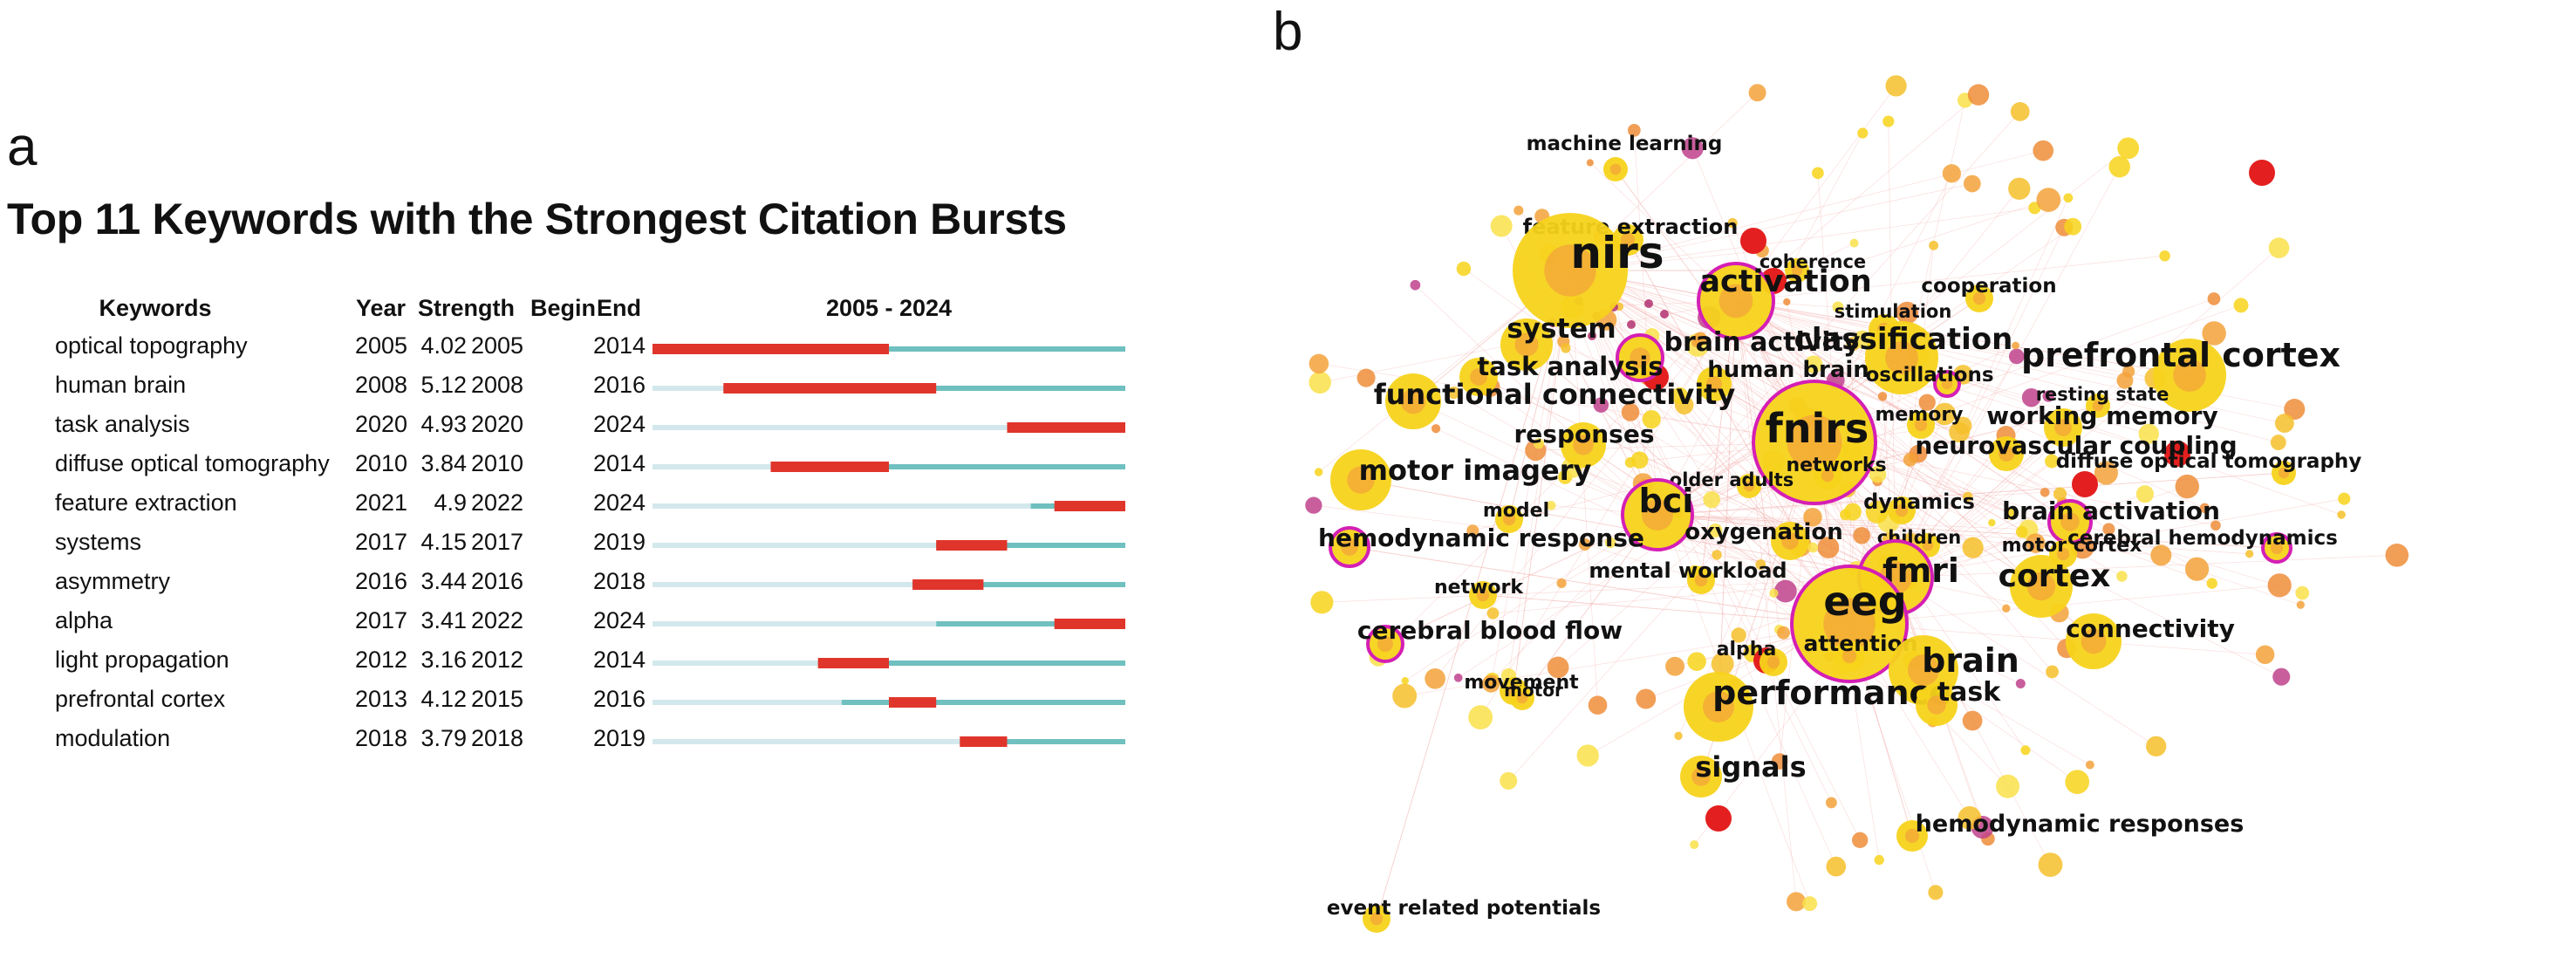 This screenshot has width=2576, height=972. Describe the element at coordinates (1969, 693) in the screenshot. I see `keyword-label: task` at that location.